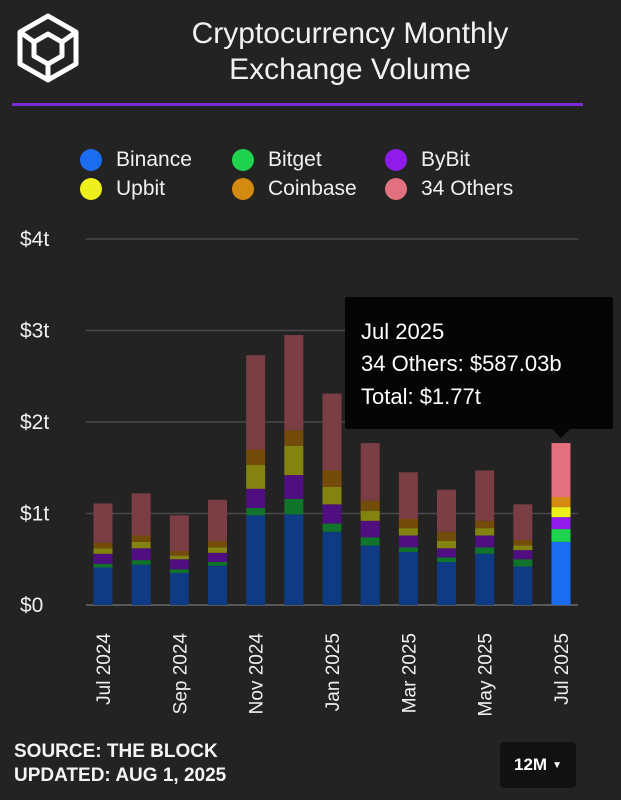 The width and height of the screenshot is (621, 800). I want to click on legend-item-binance: Binance, so click(136, 160).